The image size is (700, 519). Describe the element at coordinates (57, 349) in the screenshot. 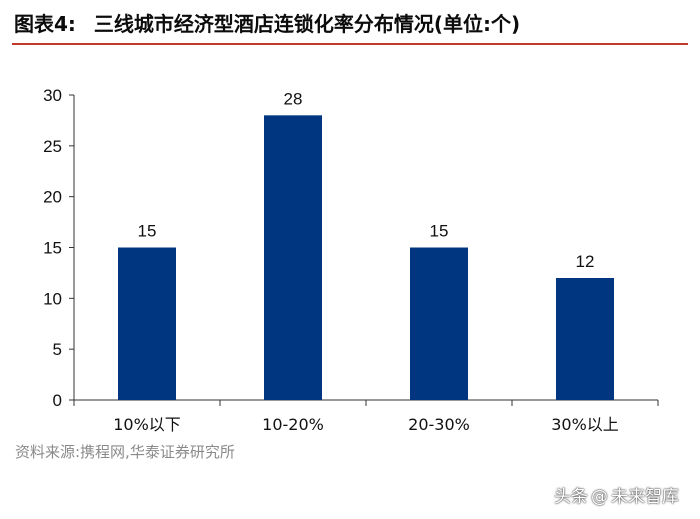

I see `y-tick-label: 5` at that location.